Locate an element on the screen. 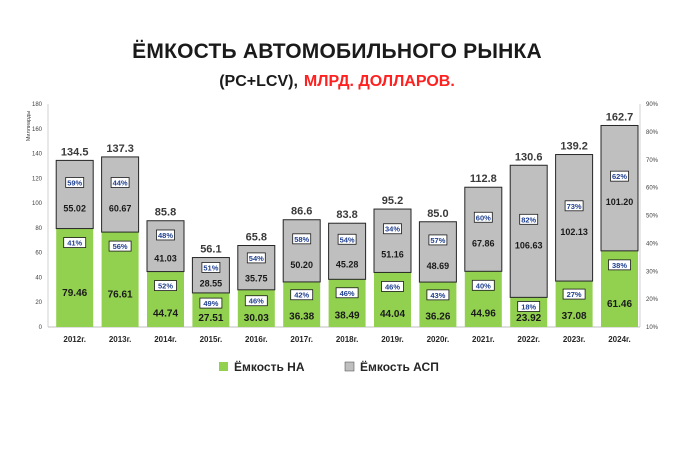 The height and width of the screenshot is (449, 674). y-tick-label-left: 40 is located at coordinates (38, 278).